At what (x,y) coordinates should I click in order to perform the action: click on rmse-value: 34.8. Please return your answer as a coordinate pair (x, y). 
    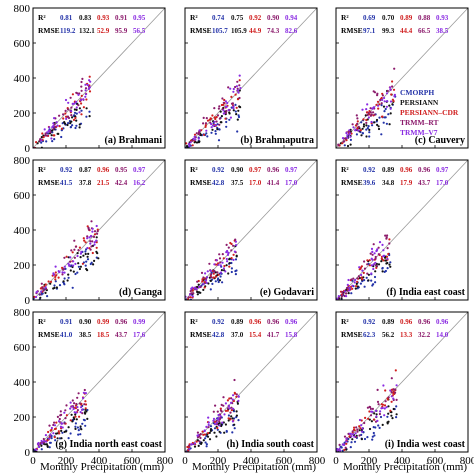
    Looking at the image, I should click on (388, 183).